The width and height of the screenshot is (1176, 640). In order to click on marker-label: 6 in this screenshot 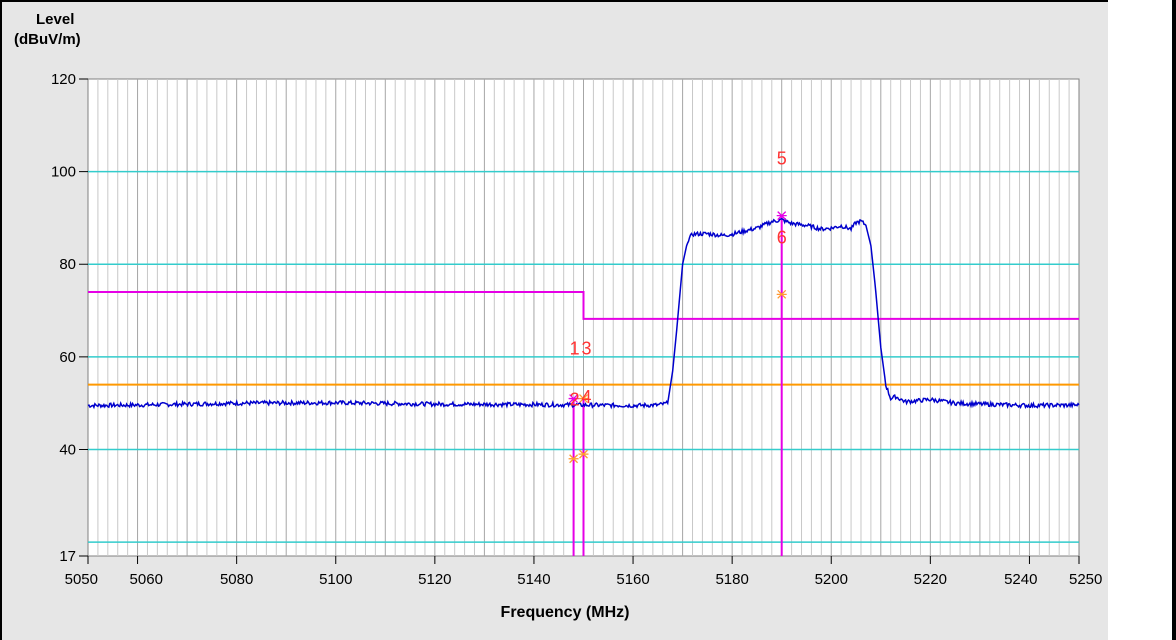, I will do `click(782, 237)`.